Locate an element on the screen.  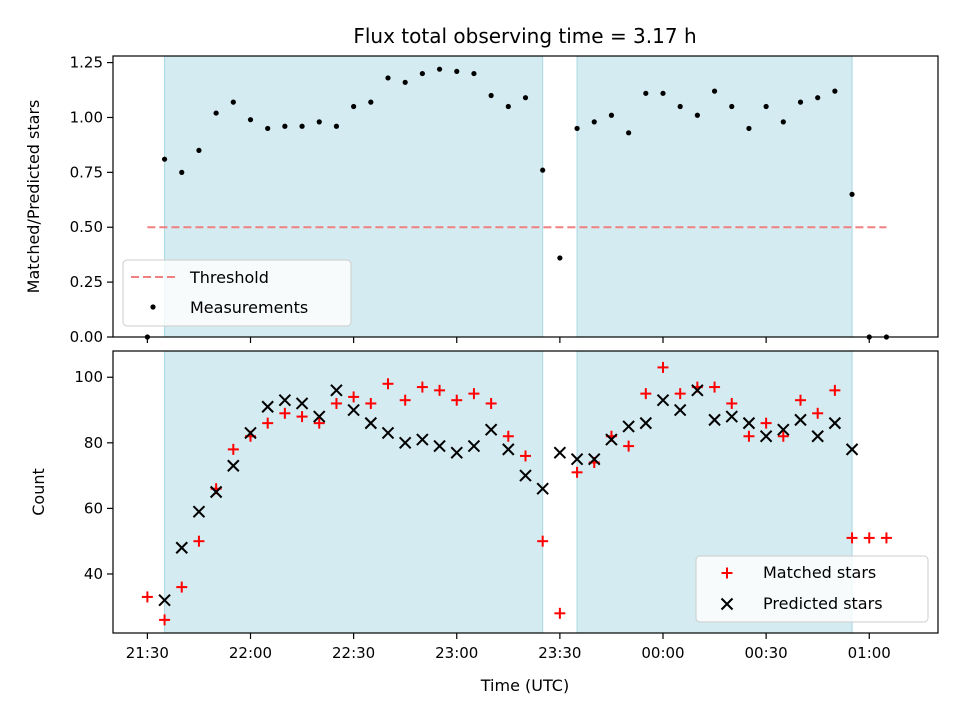
legend-measurements-swatch is located at coordinates (153, 307).